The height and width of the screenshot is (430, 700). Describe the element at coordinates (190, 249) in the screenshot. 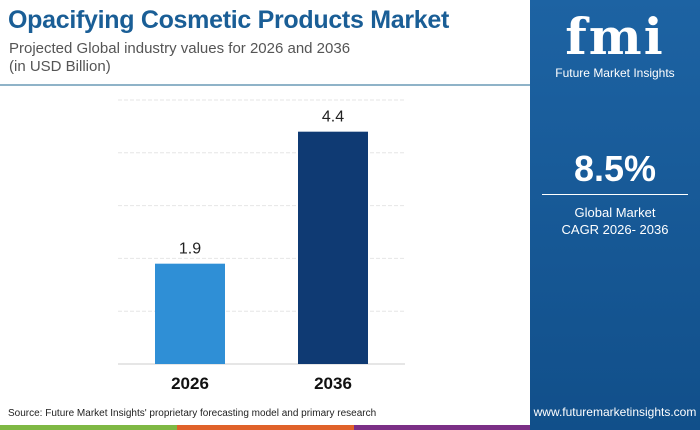

I see `data-label: 1.9` at that location.